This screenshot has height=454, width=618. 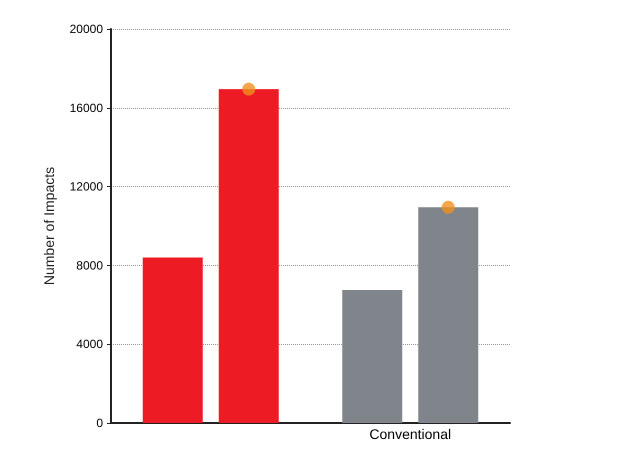 I want to click on y-tick-label: 0, so click(x=100, y=423).